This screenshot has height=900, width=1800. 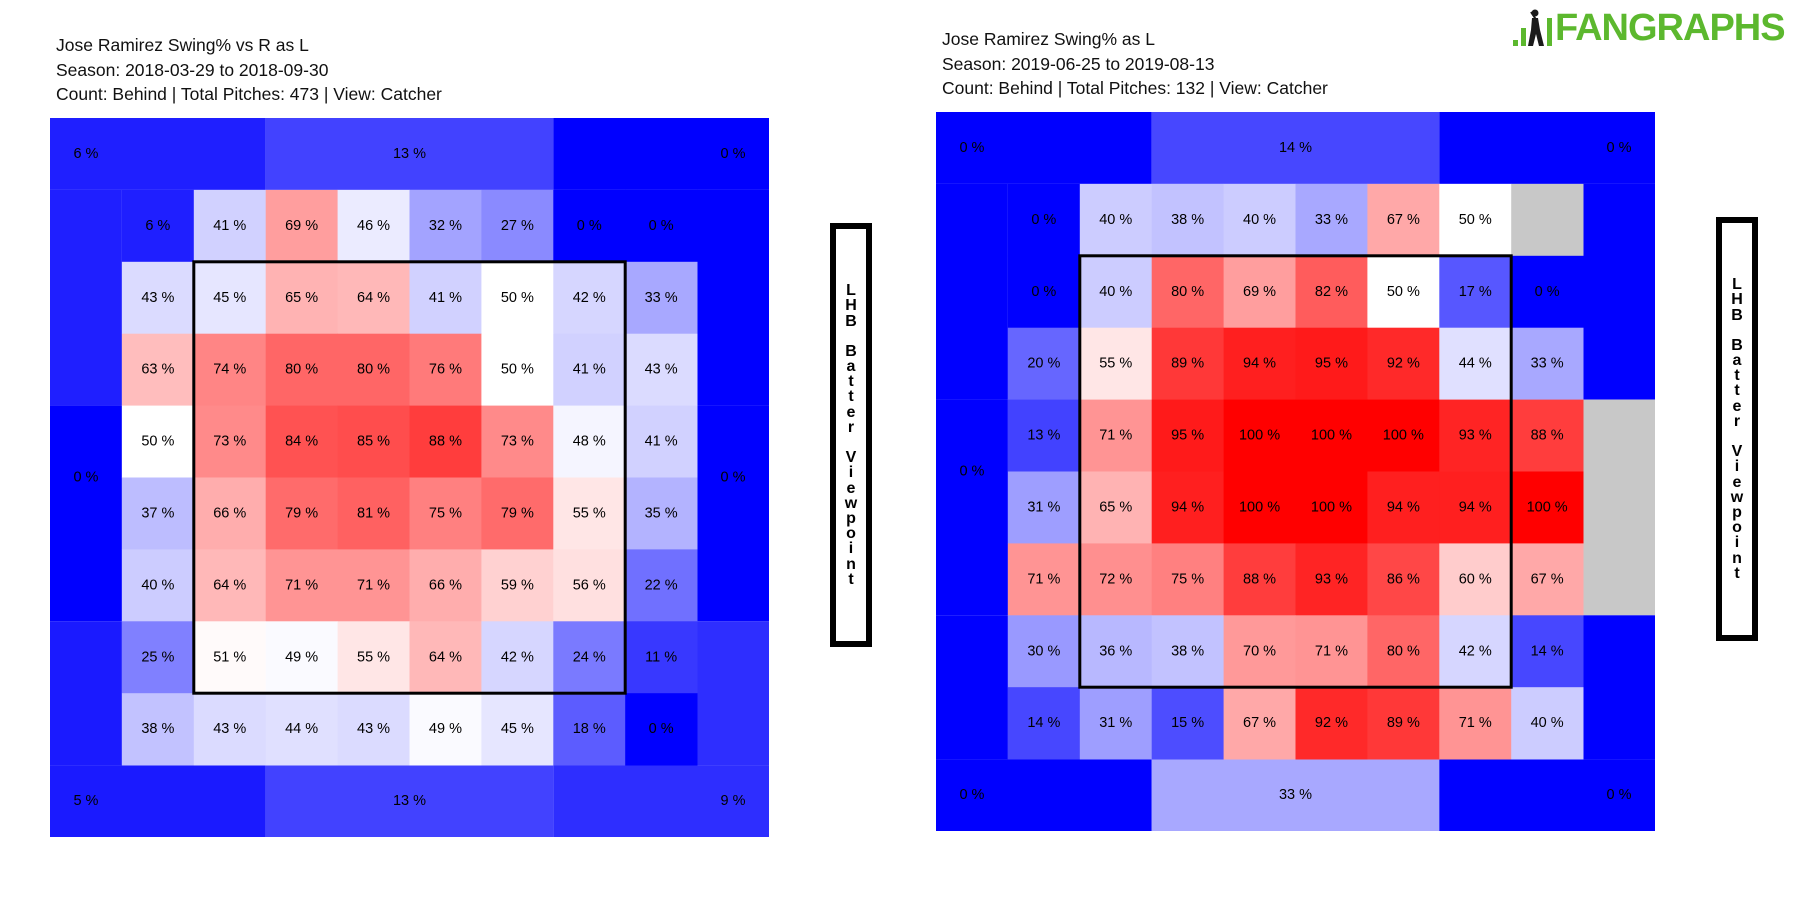 What do you see at coordinates (409, 154) in the screenshot?
I see `chart-1-zone-top-mid` at bounding box center [409, 154].